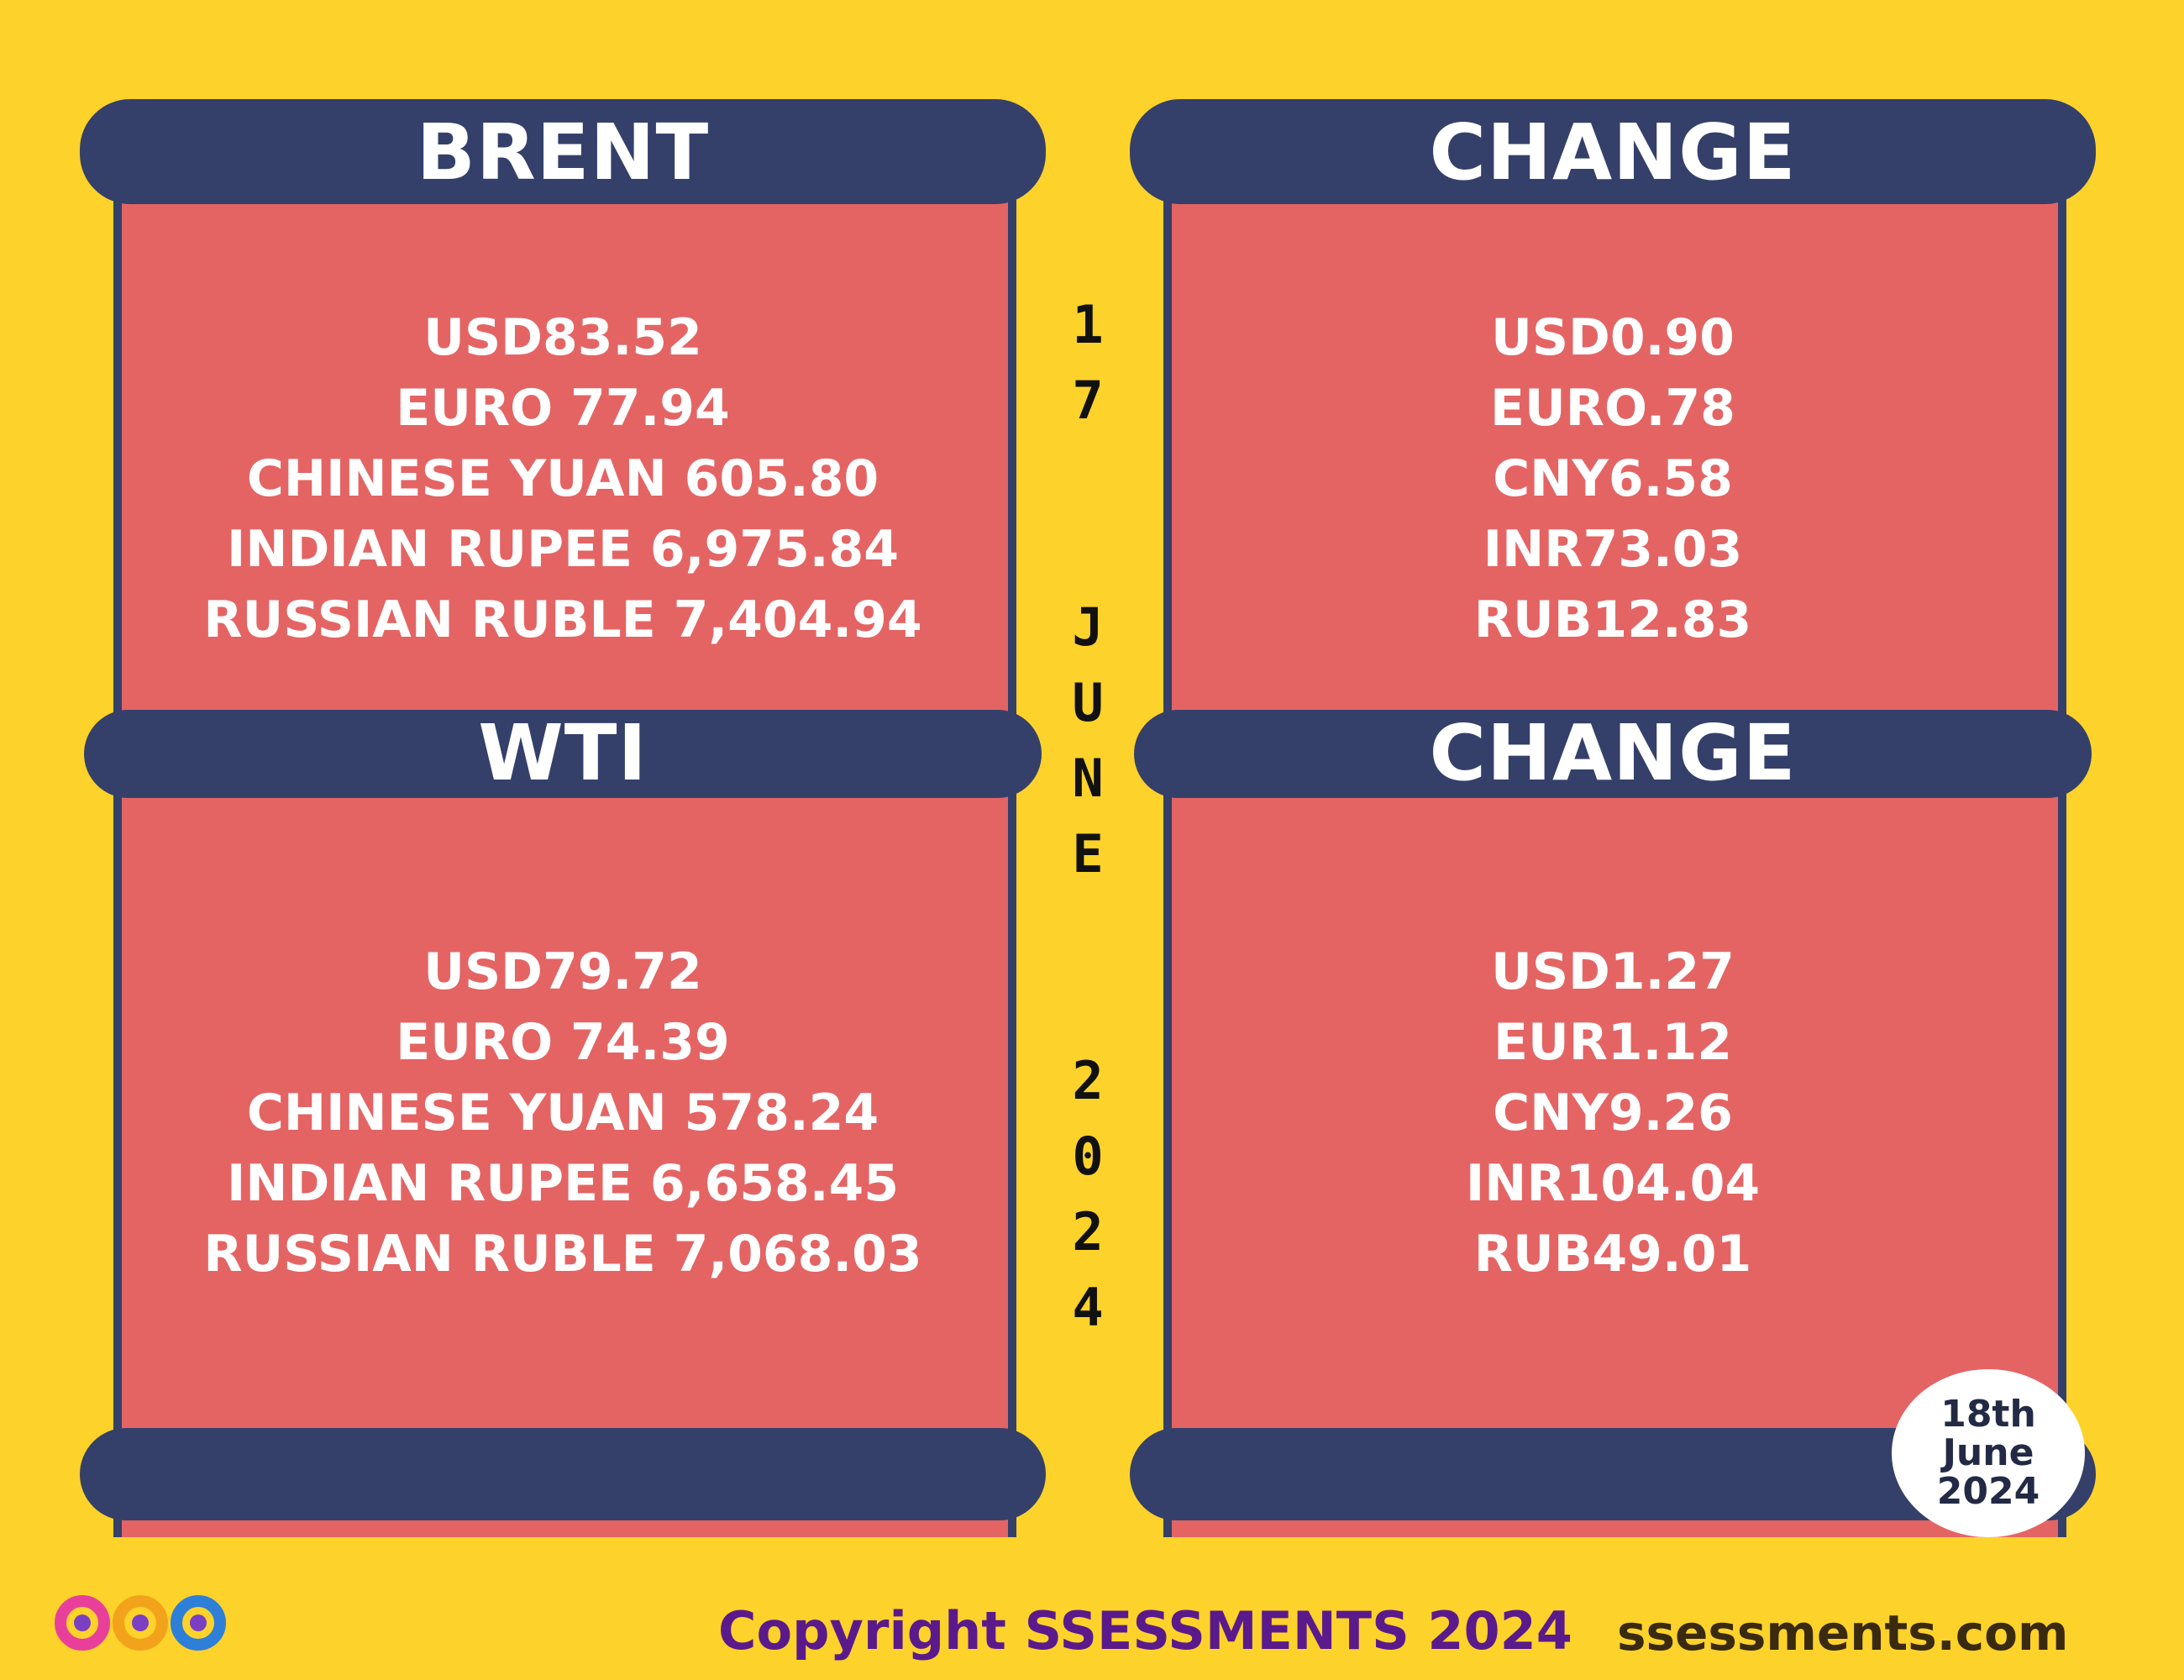 This screenshot has height=1680, width=2184. I want to click on wti-line-rub: RUSSIAN RUBLE 7,068.03, so click(562, 1254).